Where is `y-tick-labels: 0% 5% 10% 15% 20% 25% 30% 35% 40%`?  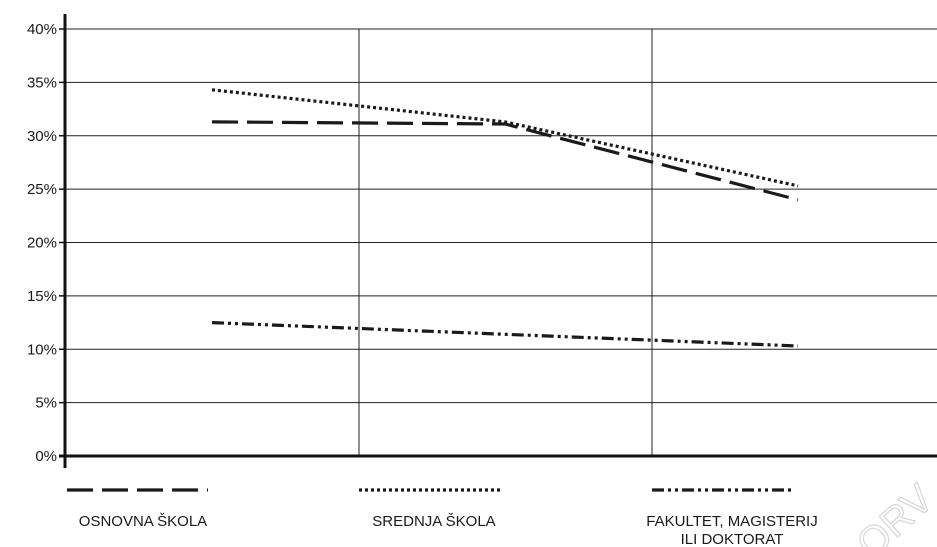
y-tick-labels: 0% 5% 10% 15% 20% 25% 30% 35% 40% is located at coordinates (42, 243).